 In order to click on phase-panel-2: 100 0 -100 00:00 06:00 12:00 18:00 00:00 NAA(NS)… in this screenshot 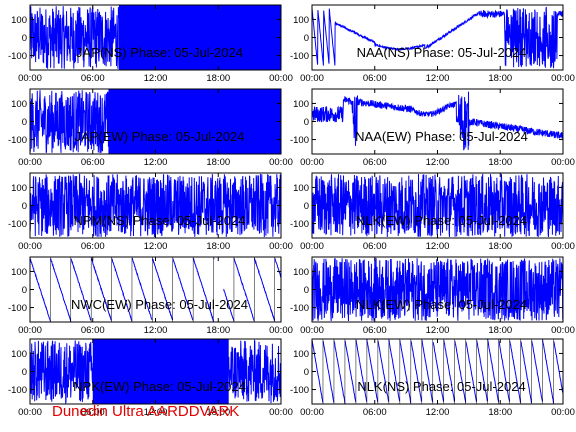, I will do `click(432, 44)`.